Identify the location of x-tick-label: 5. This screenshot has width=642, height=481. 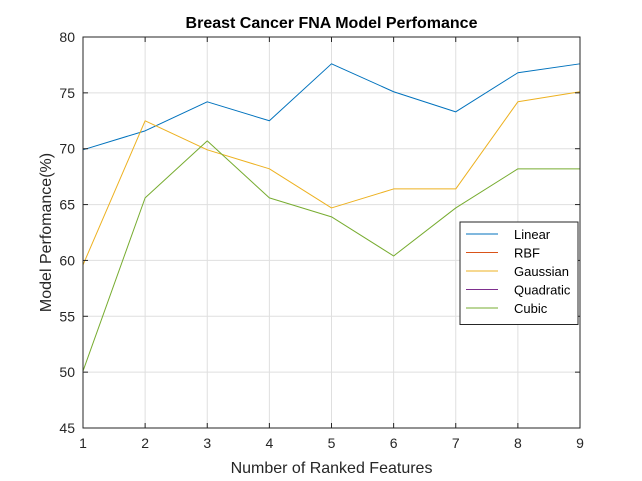
(332, 443).